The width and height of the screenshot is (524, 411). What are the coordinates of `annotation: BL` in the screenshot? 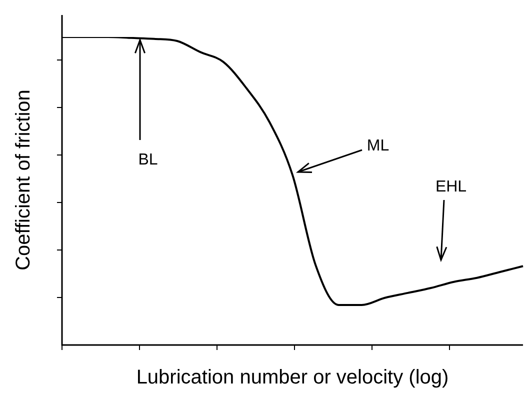 It's located at (148, 159).